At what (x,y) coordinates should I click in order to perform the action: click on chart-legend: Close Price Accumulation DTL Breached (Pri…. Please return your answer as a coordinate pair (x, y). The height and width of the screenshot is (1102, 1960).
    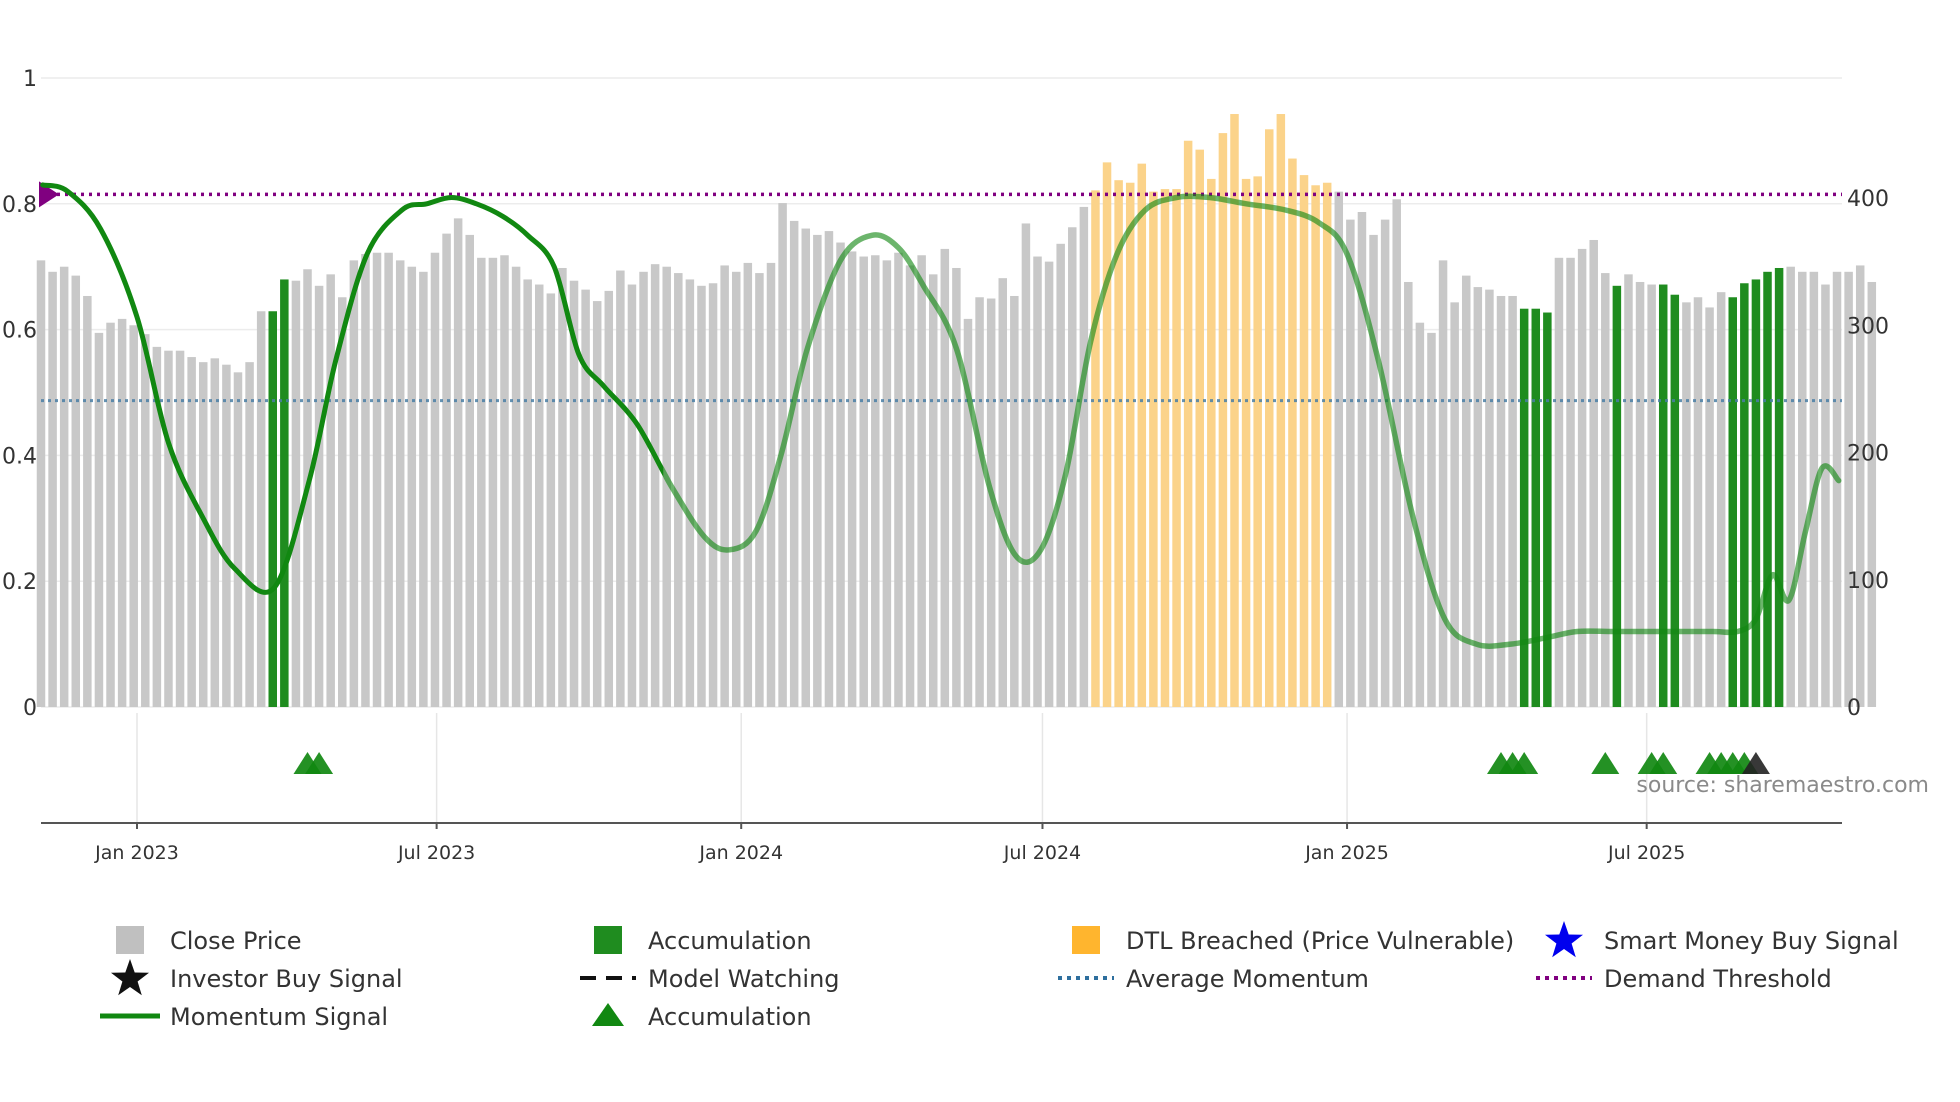
    Looking at the image, I should click on (999, 976).